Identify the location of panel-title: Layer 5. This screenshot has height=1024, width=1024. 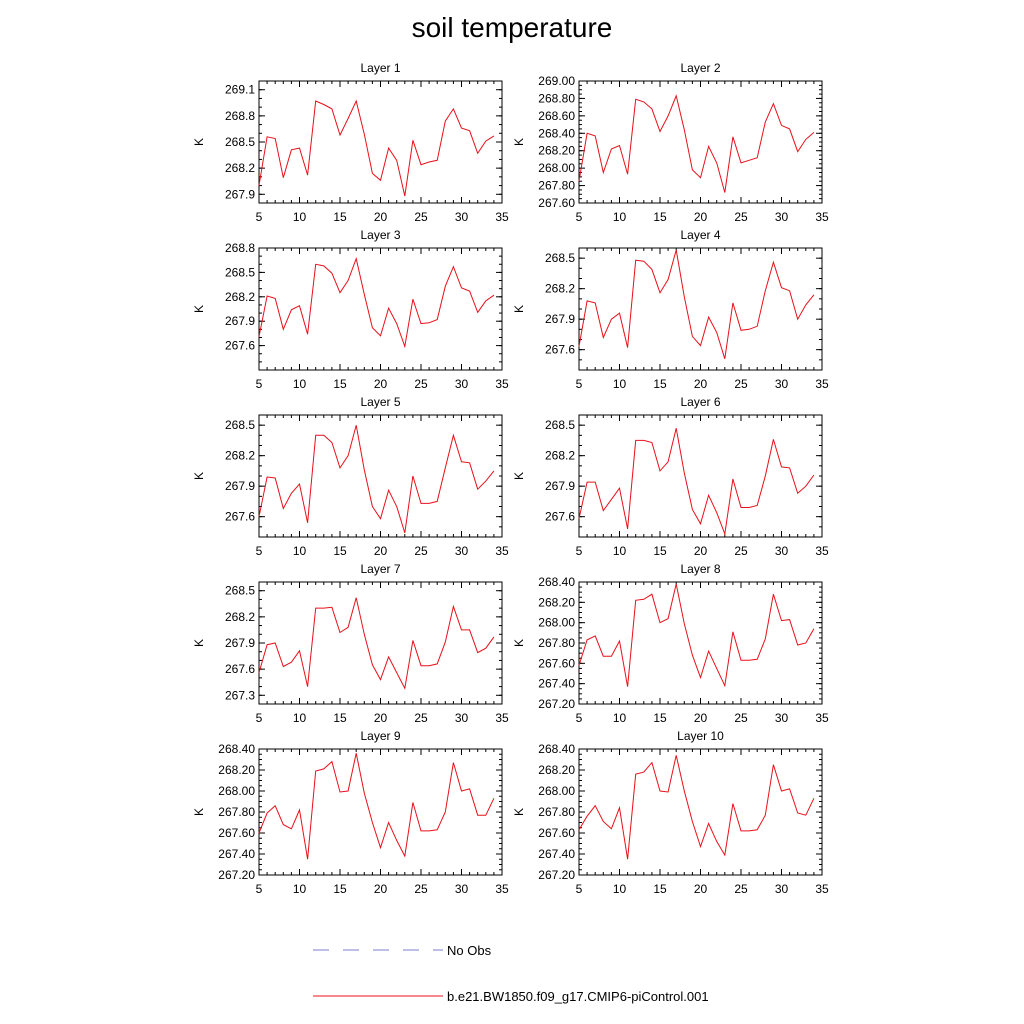
(380, 402).